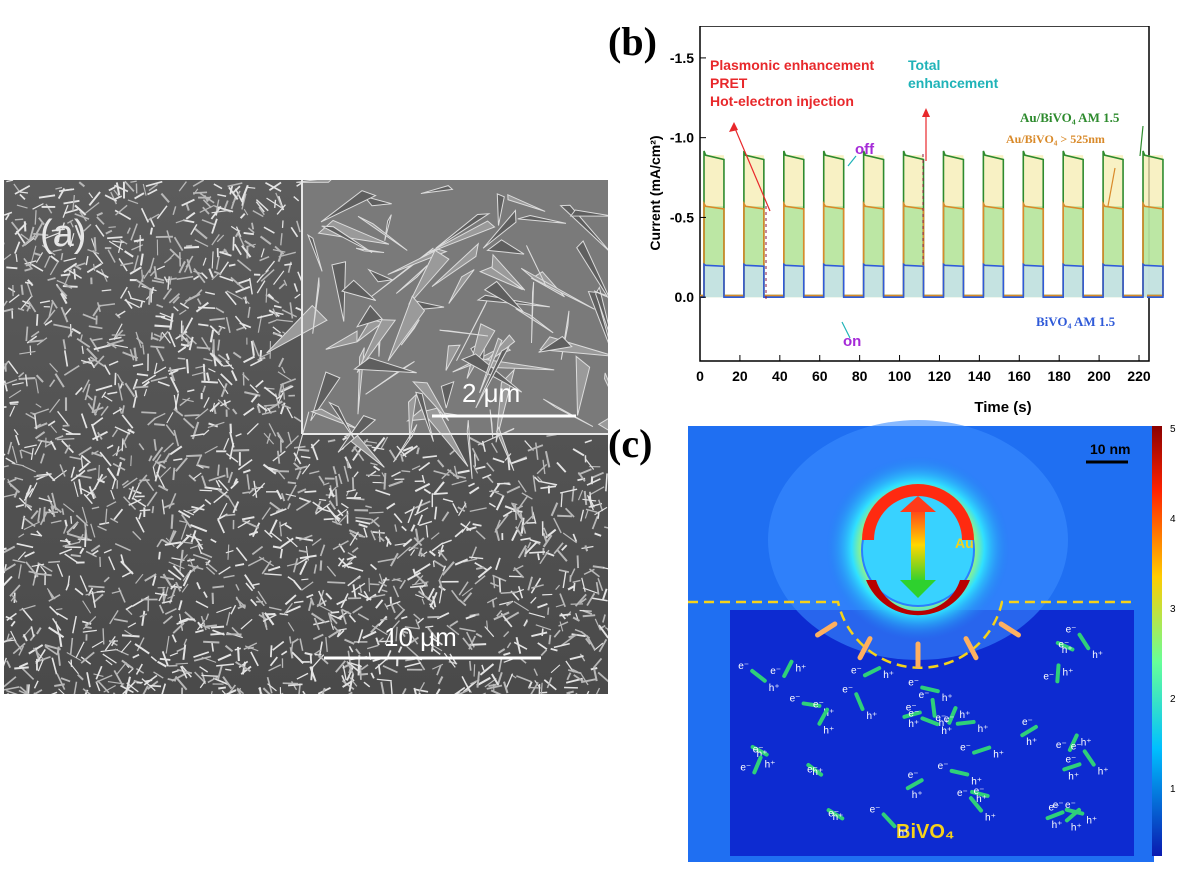 The width and height of the screenshot is (1200, 872). What do you see at coordinates (420, 637) in the screenshot?
I see `main-scale-label: 10 μm` at bounding box center [420, 637].